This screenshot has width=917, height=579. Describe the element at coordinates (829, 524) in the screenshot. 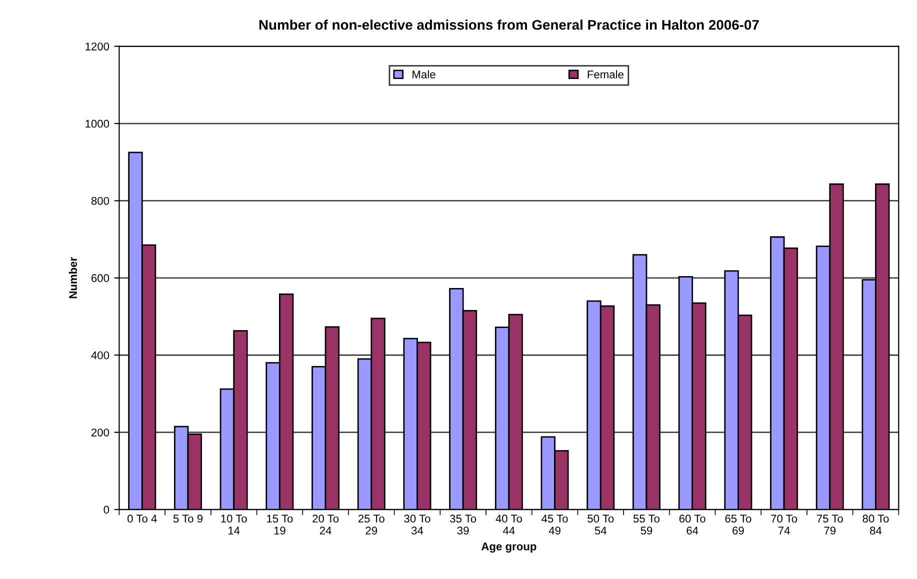

I see `x-tick-label: 75 To 79` at that location.